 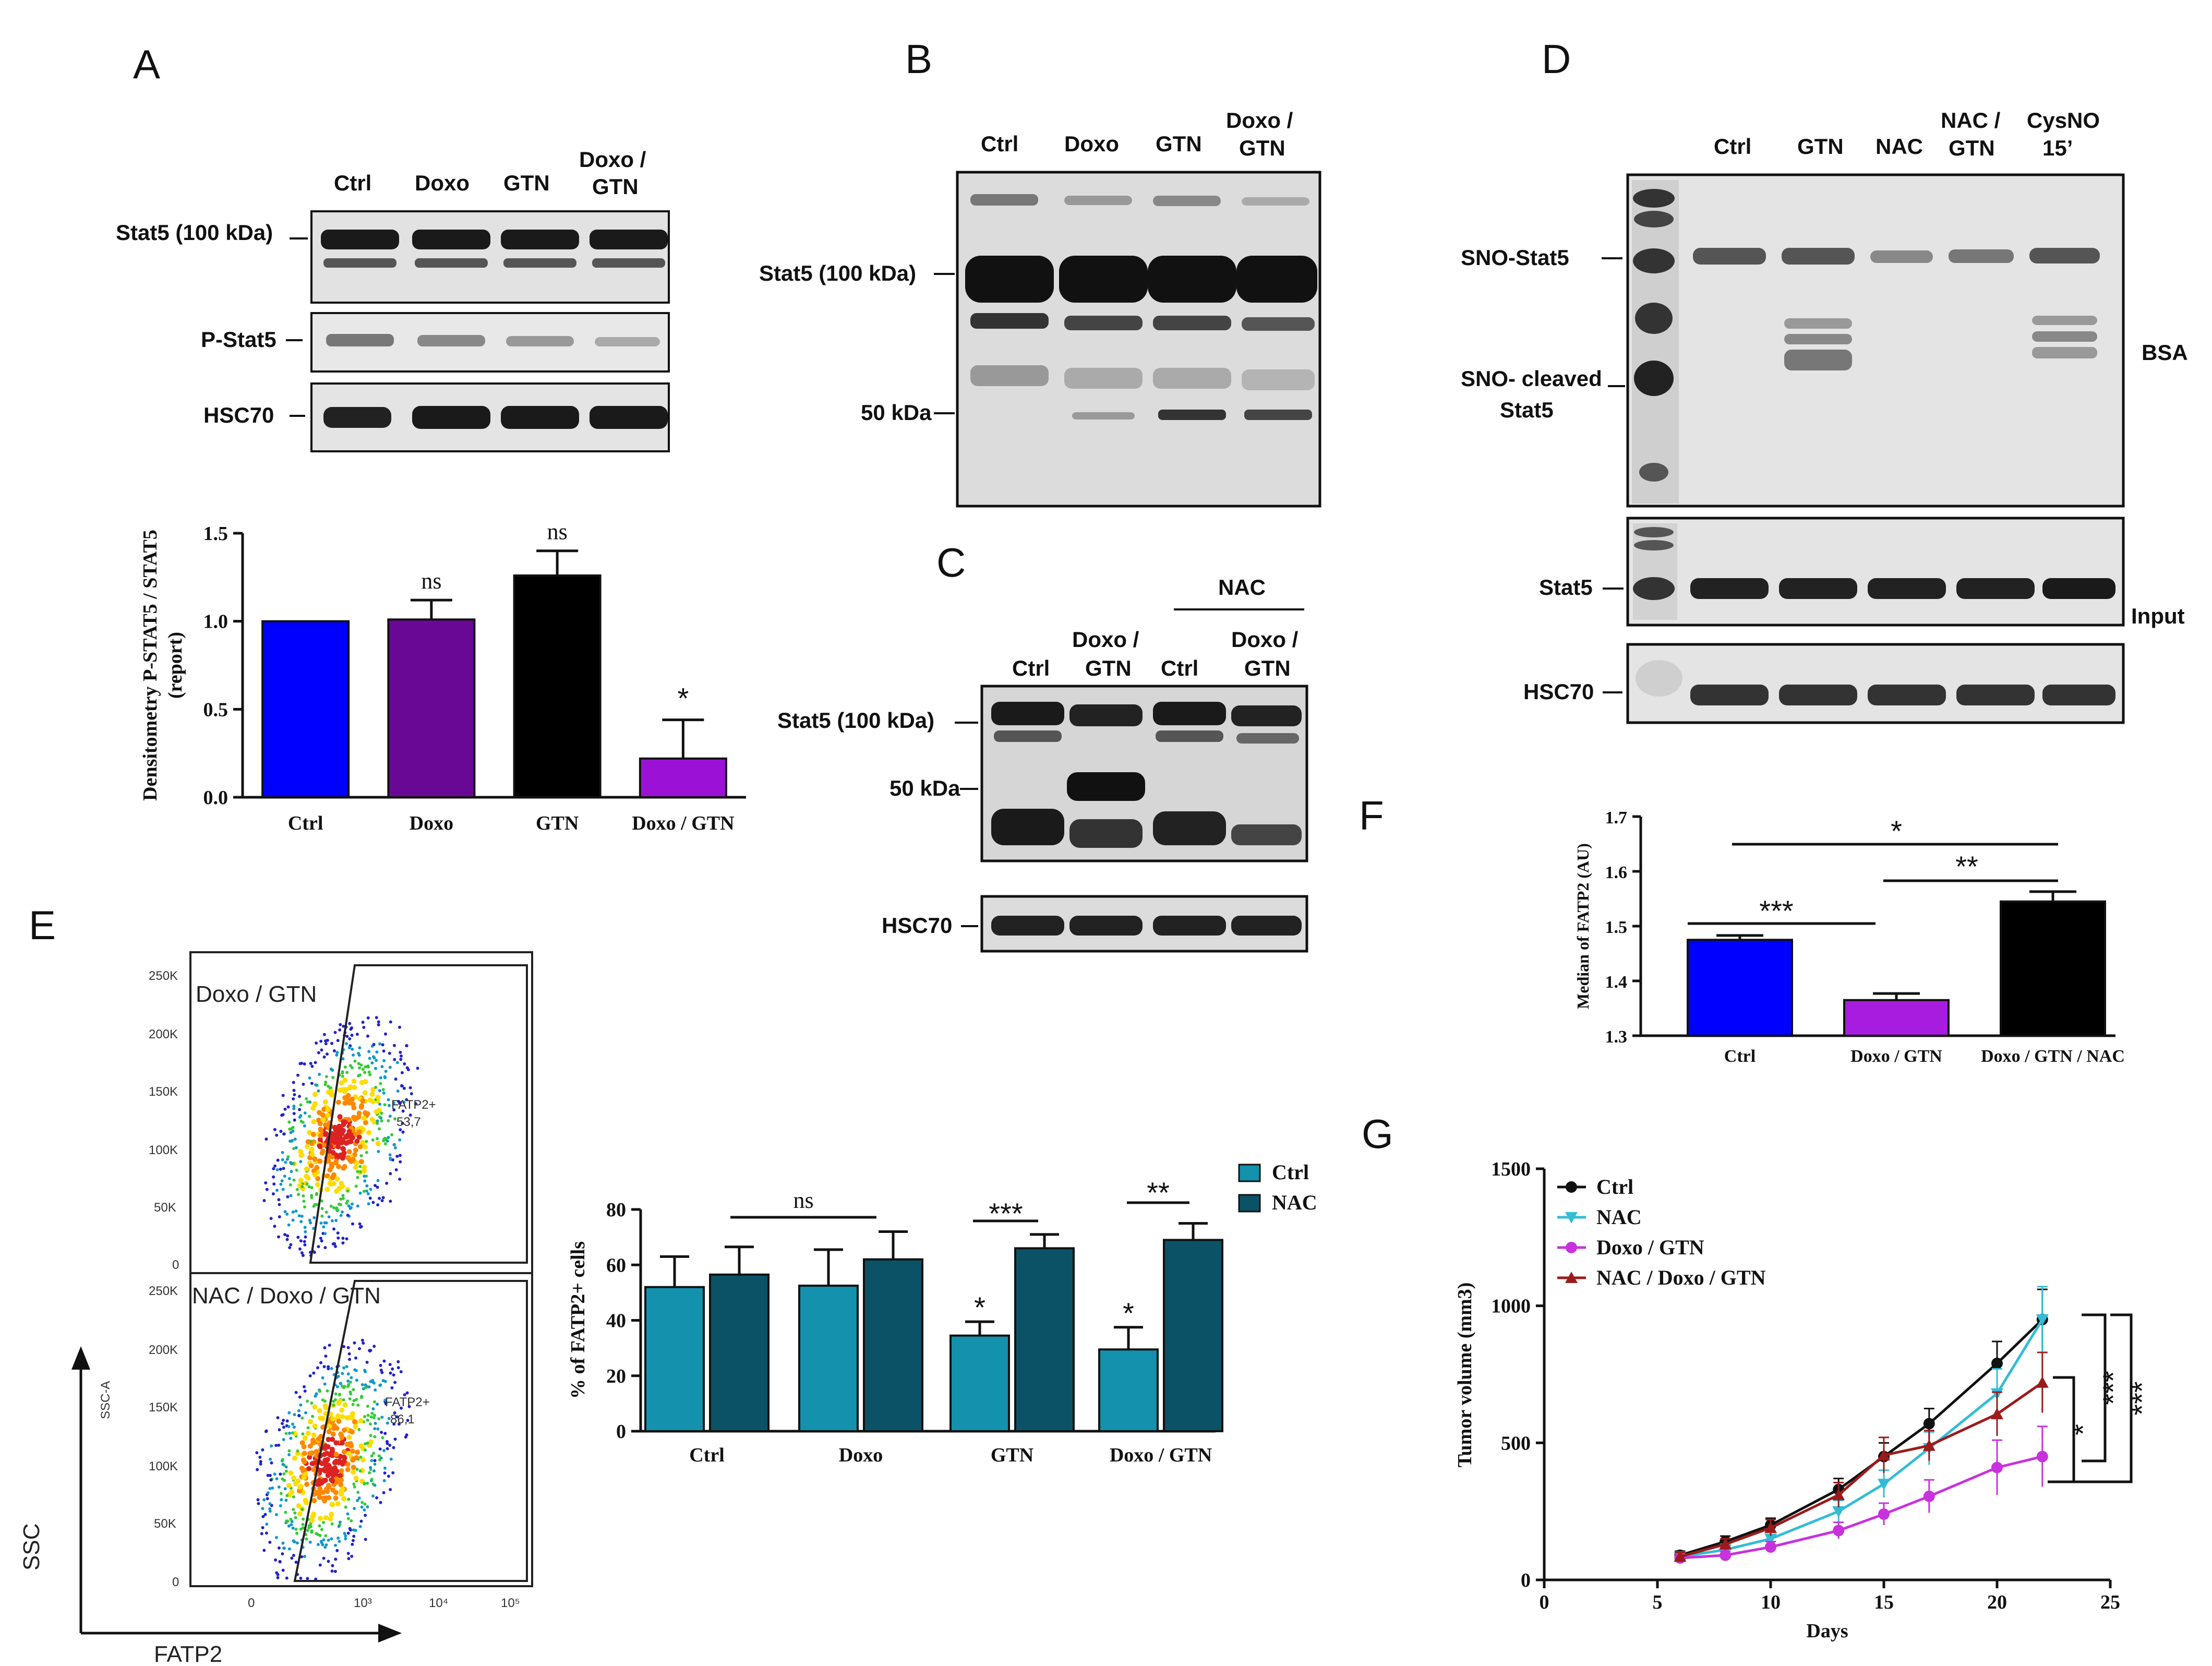 What do you see at coordinates (1265, 639) in the screenshot?
I see `blot-c-lane-nac-doxogtn-1: Doxo /` at bounding box center [1265, 639].